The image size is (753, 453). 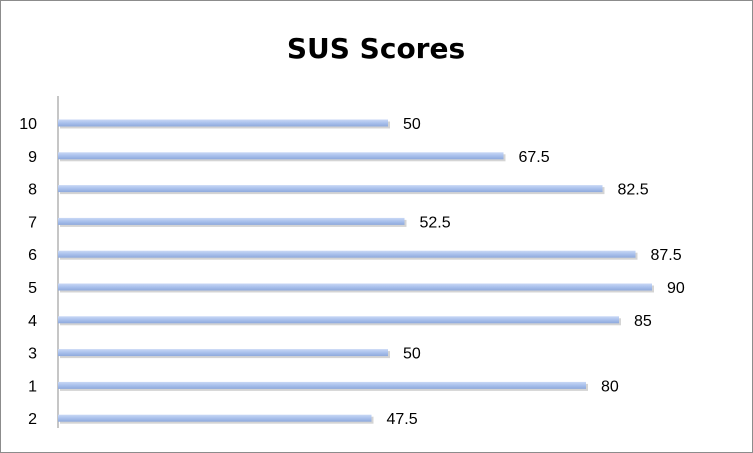 I want to click on data-label-9: 67.5, so click(x=534, y=157).